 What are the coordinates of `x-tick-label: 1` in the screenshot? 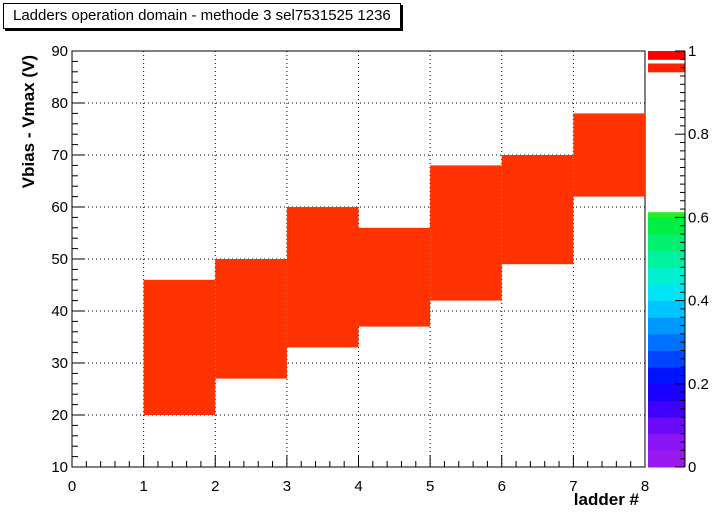 It's located at (143, 486).